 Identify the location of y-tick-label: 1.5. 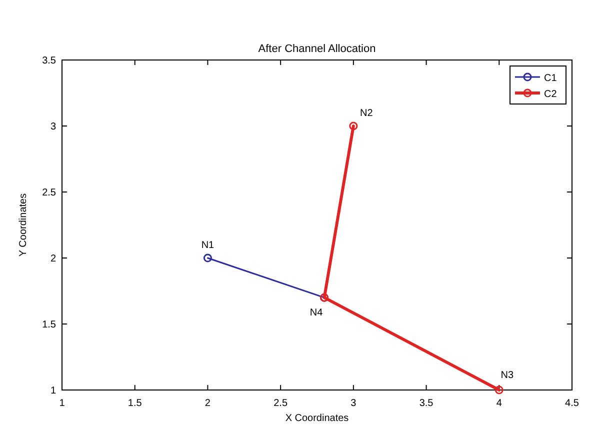
(49, 325).